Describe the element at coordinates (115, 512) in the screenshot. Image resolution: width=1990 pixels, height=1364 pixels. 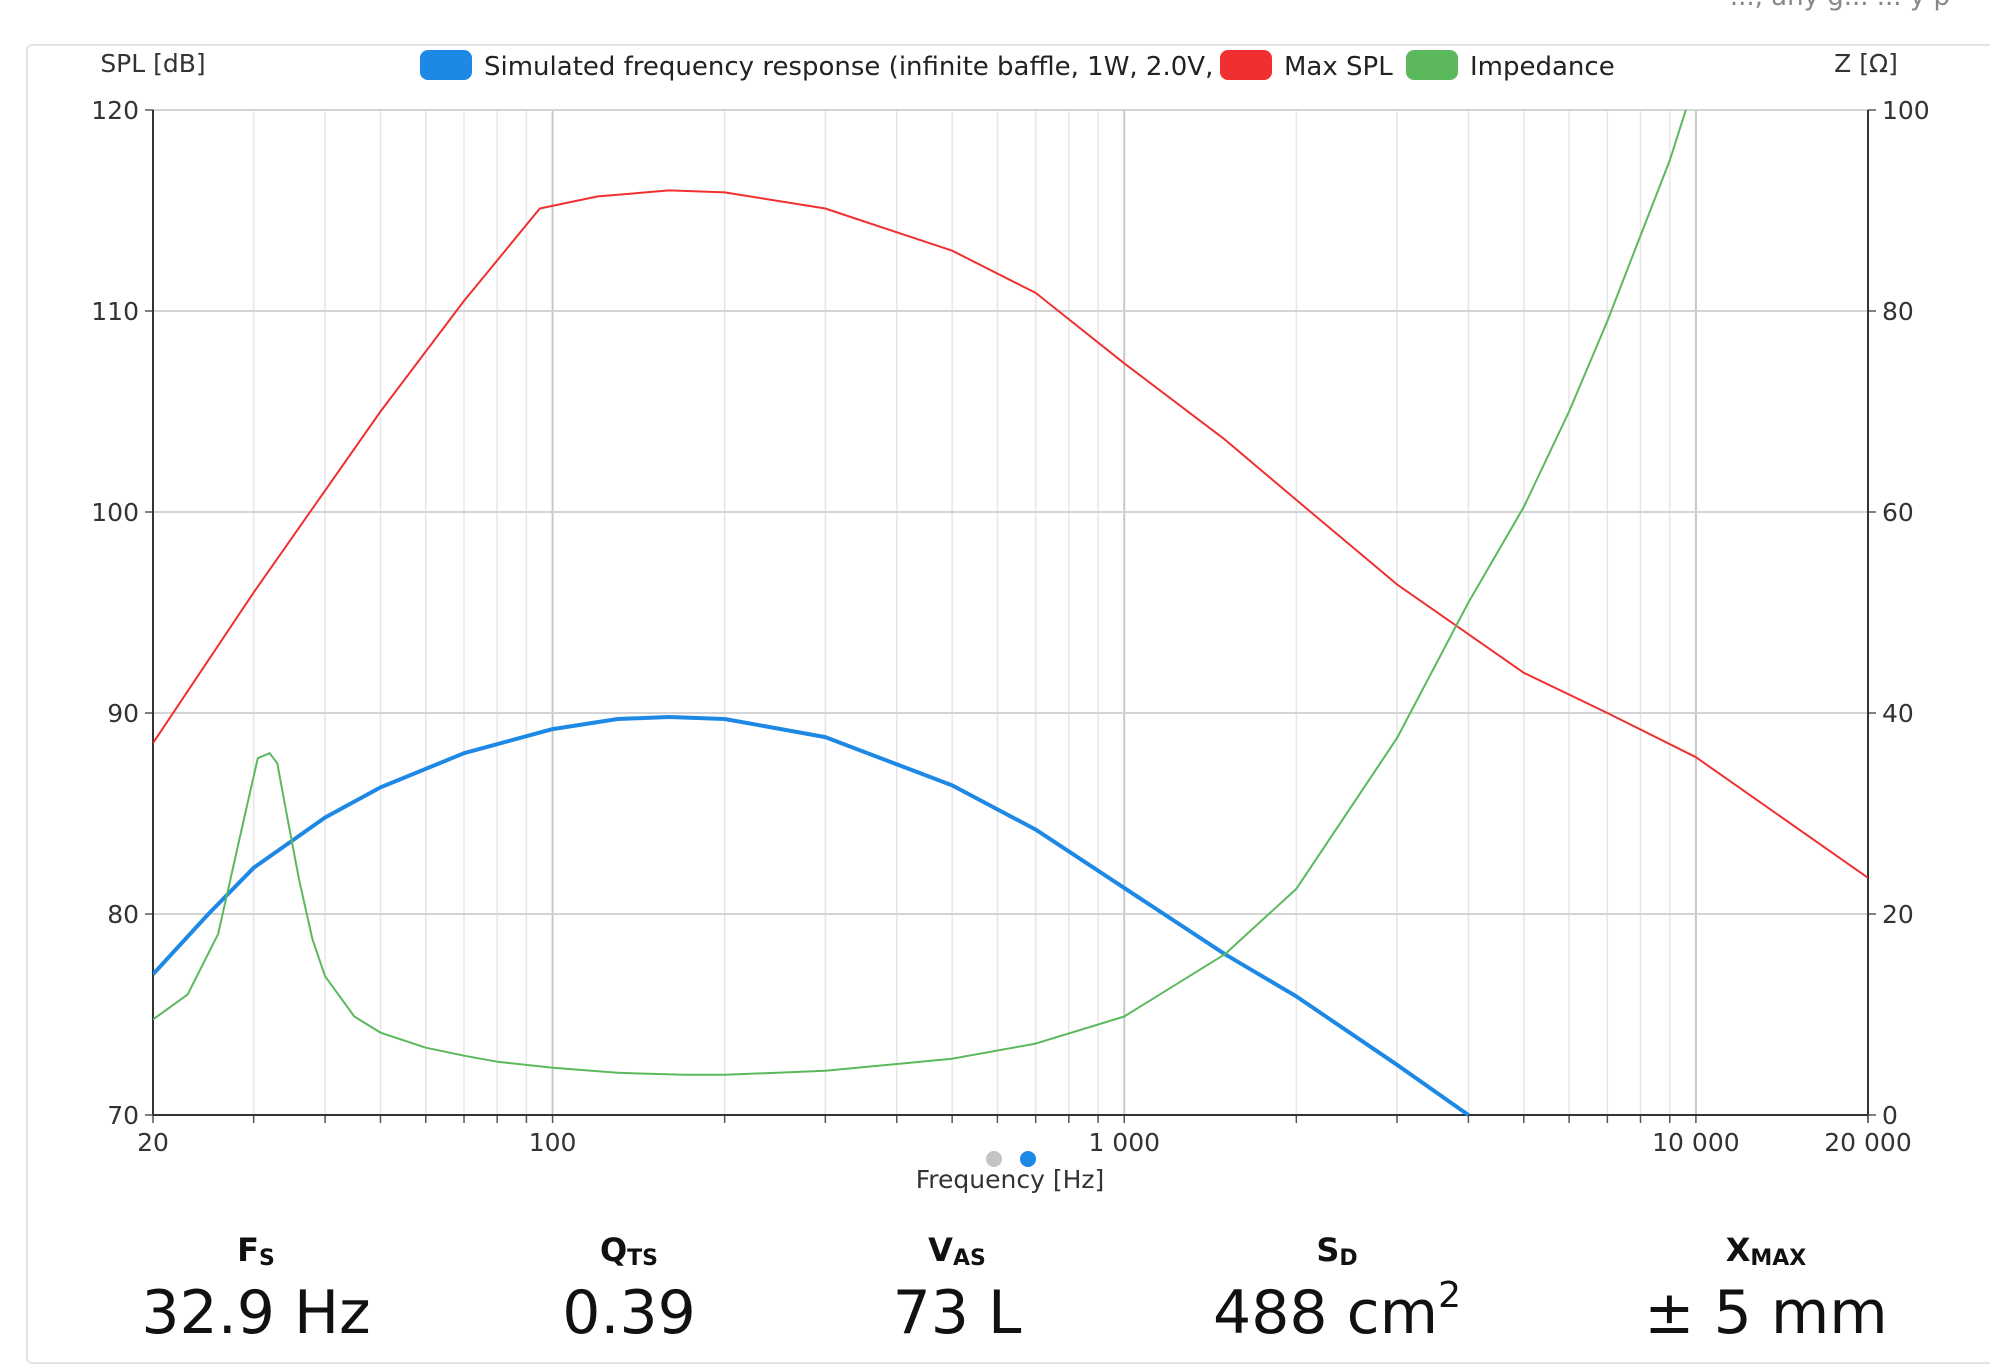
I see `y-left-tick-label: 100` at that location.